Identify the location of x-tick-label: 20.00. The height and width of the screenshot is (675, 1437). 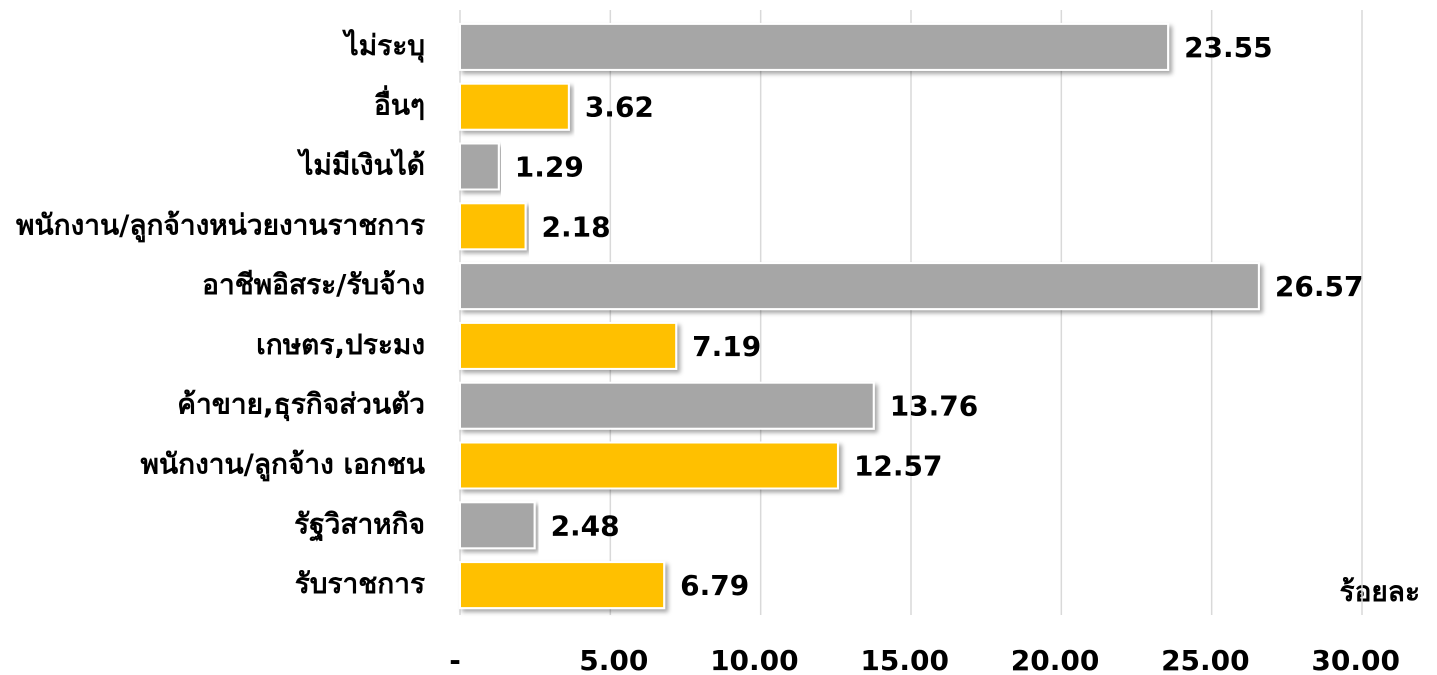
(1055, 659).